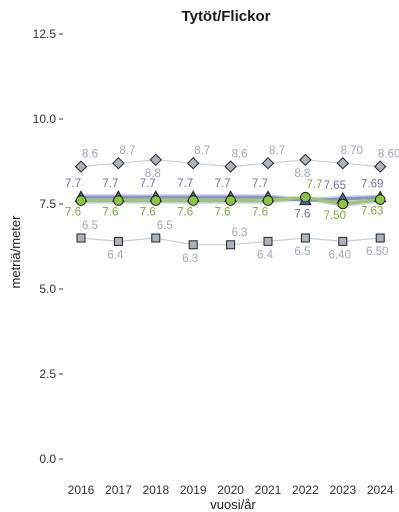  Describe the element at coordinates (335, 216) in the screenshot. I see `data-label: 7.50` at that location.